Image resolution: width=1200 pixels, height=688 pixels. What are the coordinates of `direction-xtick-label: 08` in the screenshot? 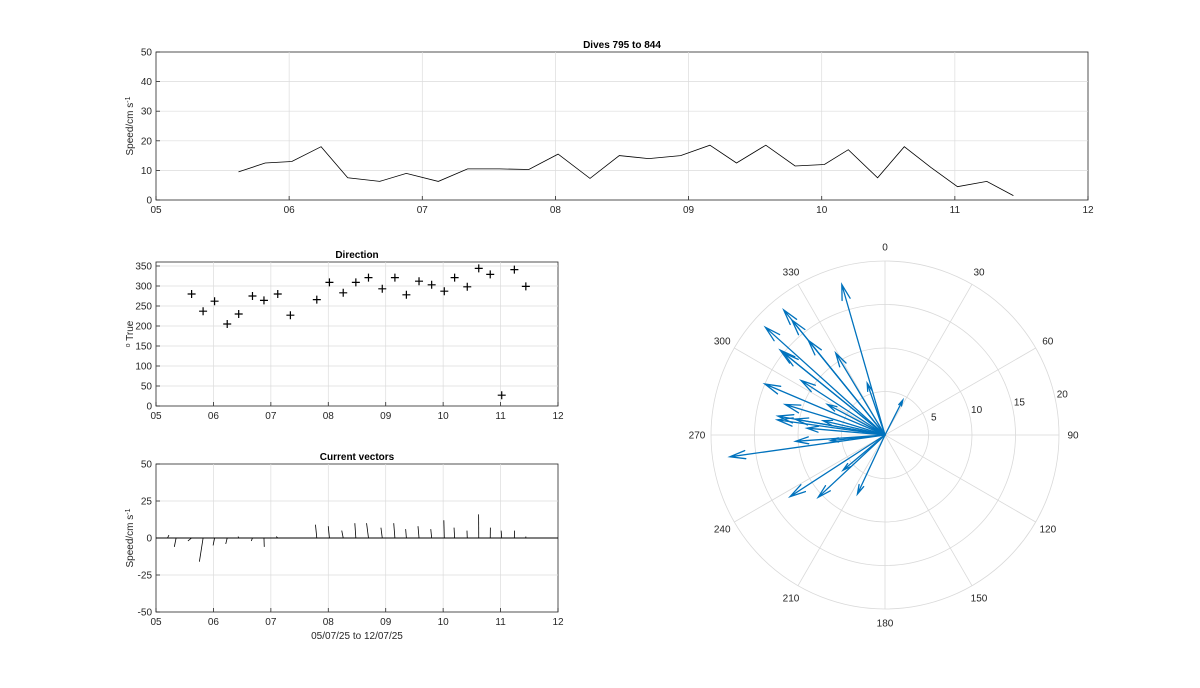 It's located at (329, 416).